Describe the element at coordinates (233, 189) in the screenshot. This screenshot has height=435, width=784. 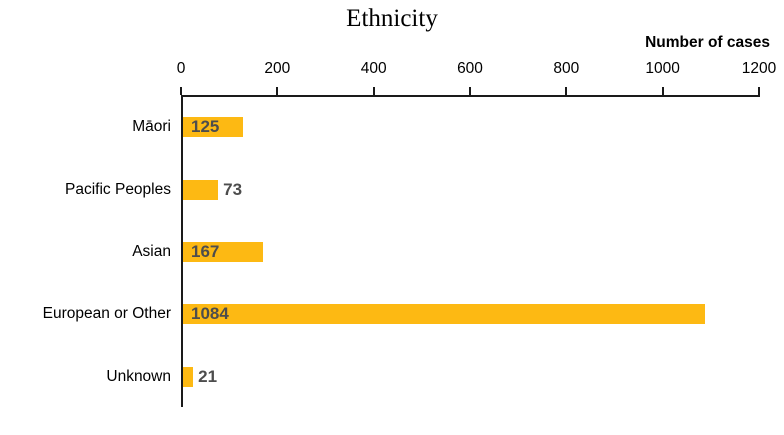
I see `value-label: 73` at that location.